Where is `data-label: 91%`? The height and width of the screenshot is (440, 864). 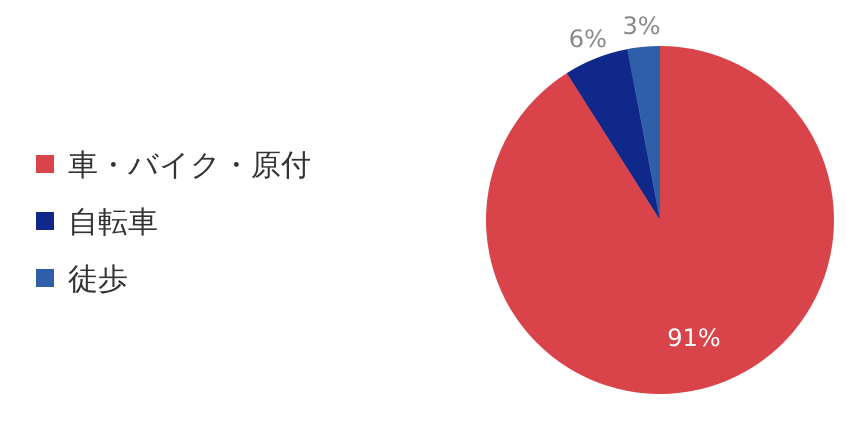 data-label: 91% is located at coordinates (694, 338).